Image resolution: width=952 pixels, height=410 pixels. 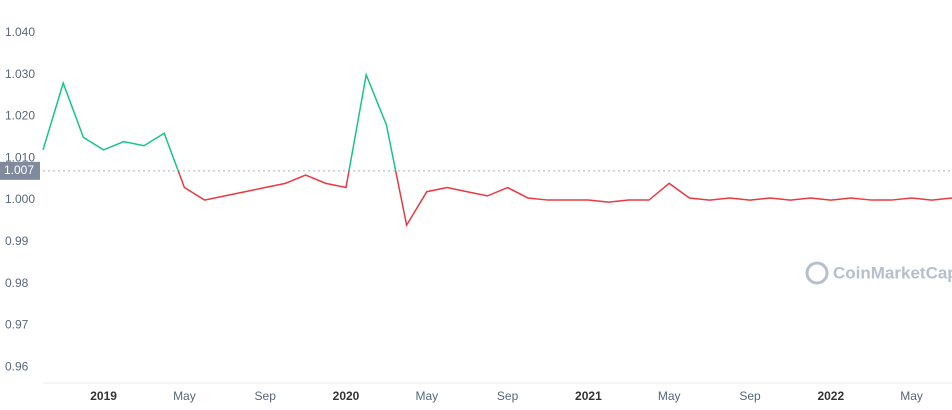 I want to click on baseline-label: 1.007, so click(x=19, y=170).